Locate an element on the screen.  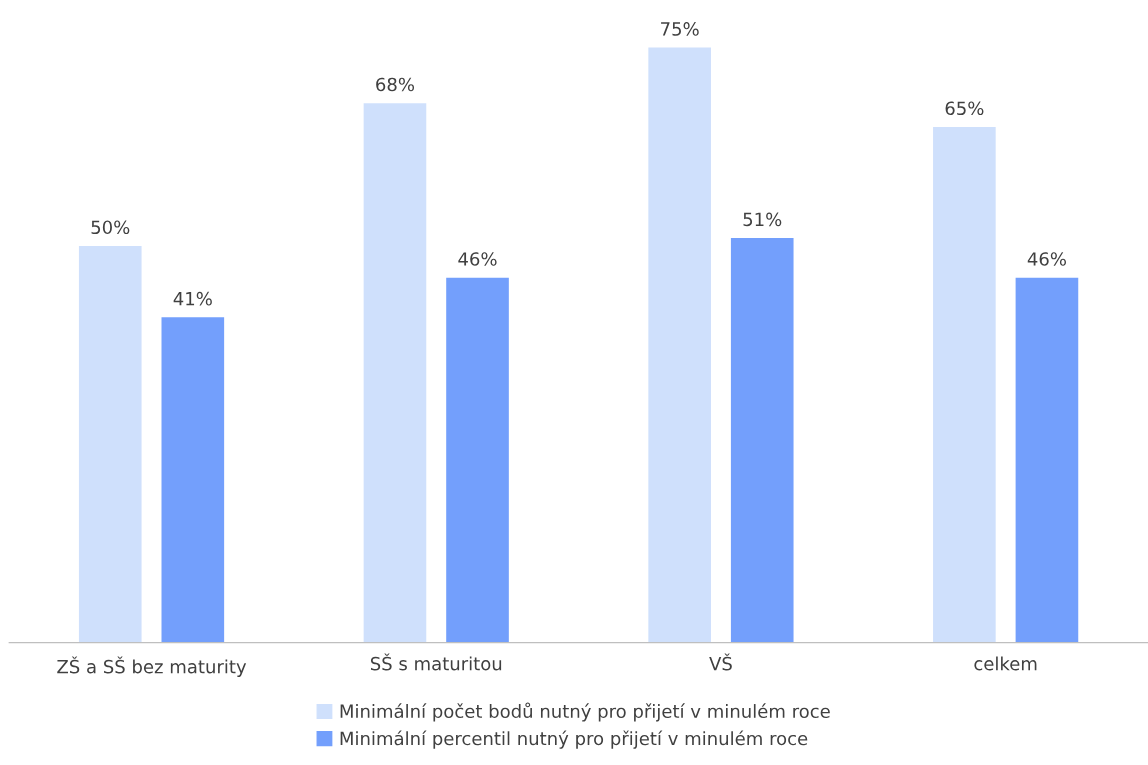
data-label: 50% is located at coordinates (110, 227).